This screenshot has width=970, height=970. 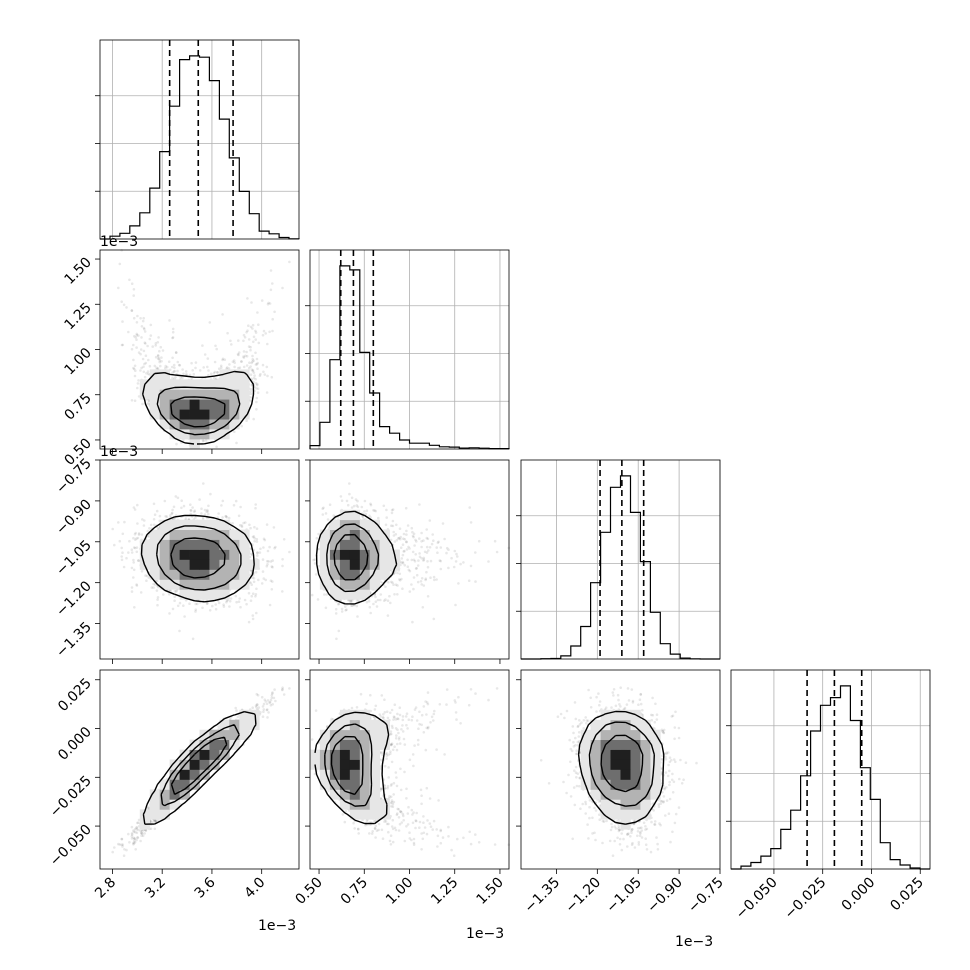 I want to click on histogram-0-frame, so click(x=199, y=139).